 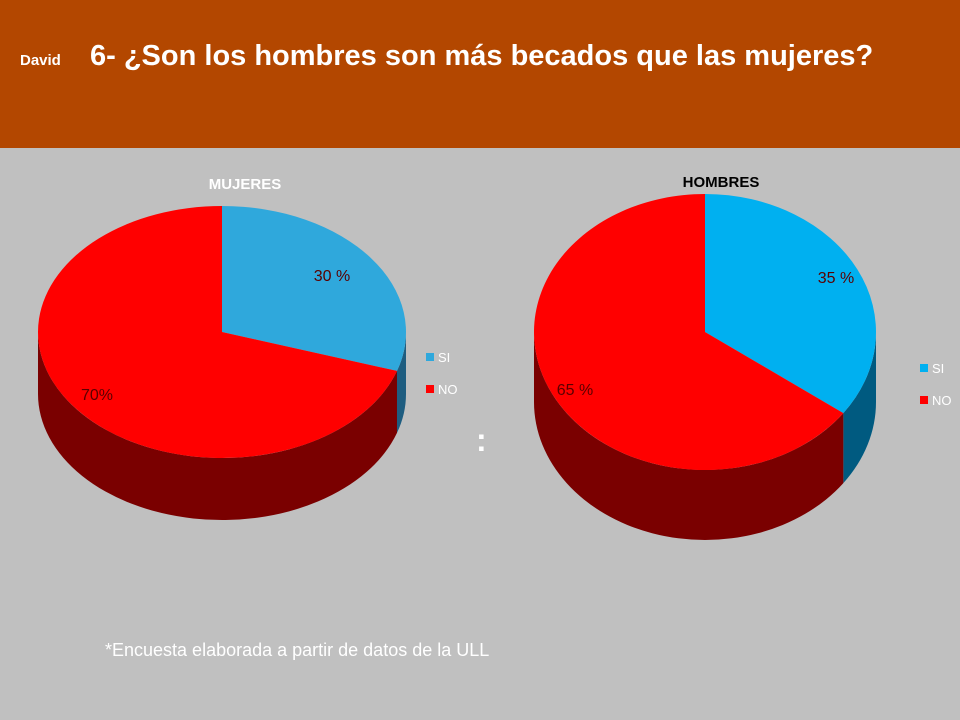 What do you see at coordinates (721, 182) in the screenshot?
I see `chart-title: HOMBRES` at bounding box center [721, 182].